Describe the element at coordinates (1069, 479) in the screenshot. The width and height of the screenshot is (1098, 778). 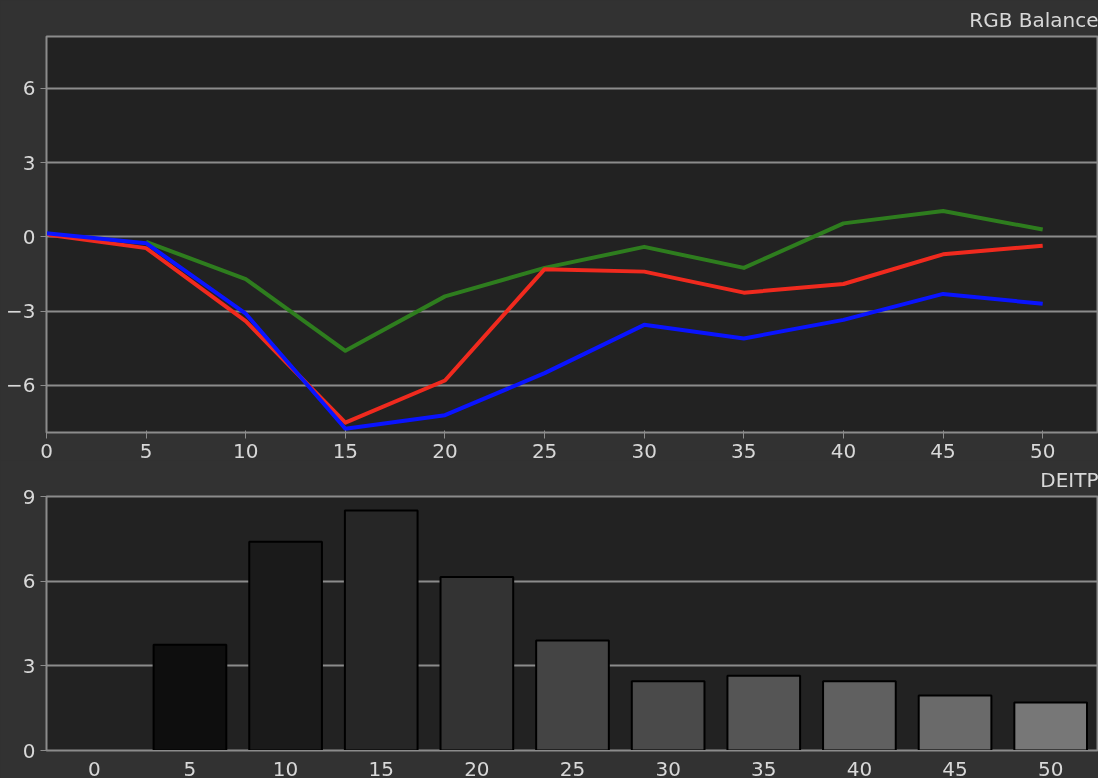
I see `chart-title: DEITP` at that location.